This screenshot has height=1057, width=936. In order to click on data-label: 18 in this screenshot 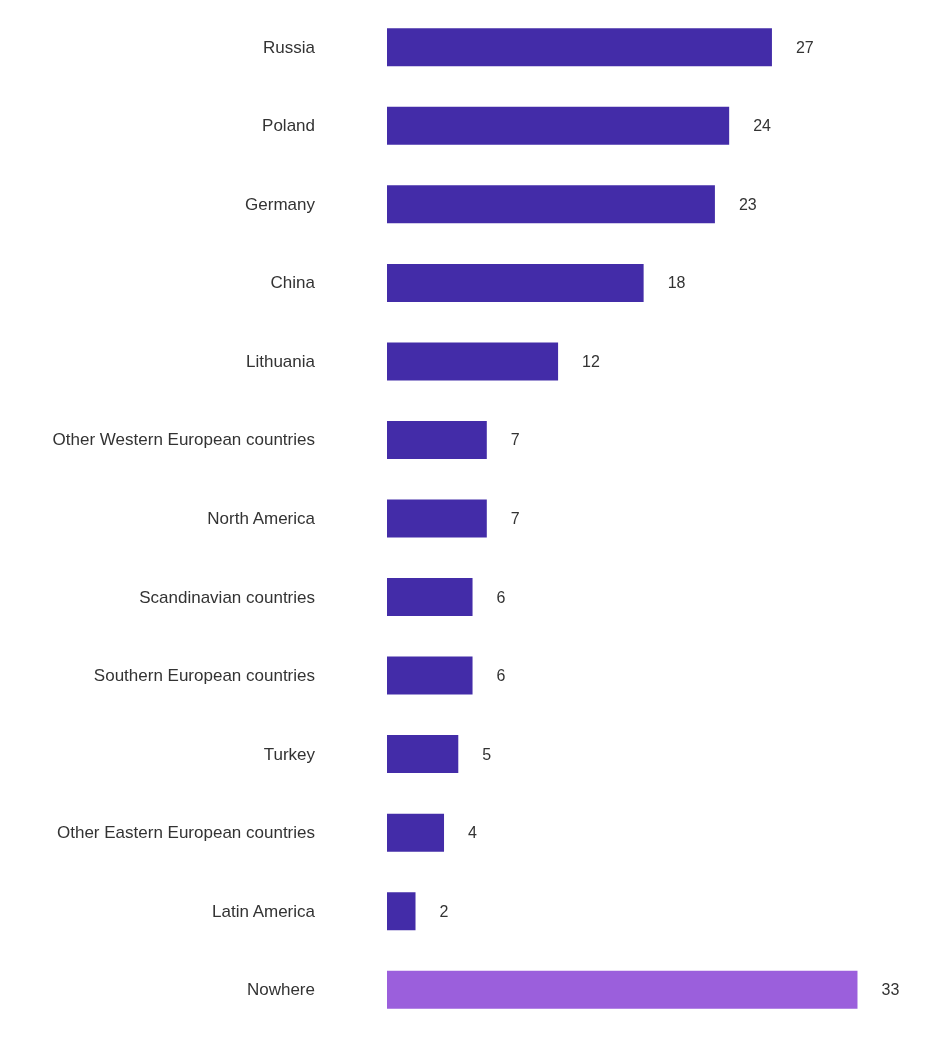, I will do `click(676, 283)`.